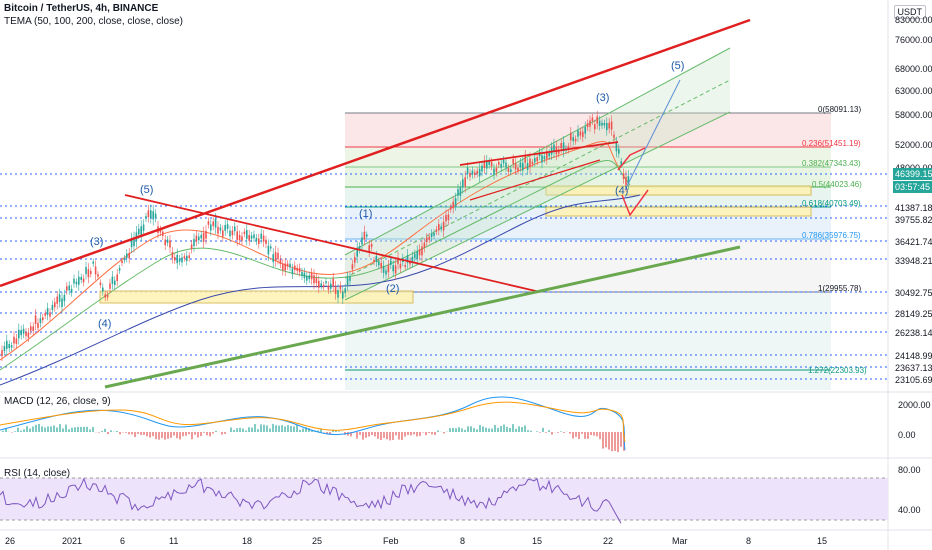 This screenshot has width=932, height=550. What do you see at coordinates (57, 401) in the screenshot?
I see `macd-legend: MACD (12, 26, close, 9)` at bounding box center [57, 401].